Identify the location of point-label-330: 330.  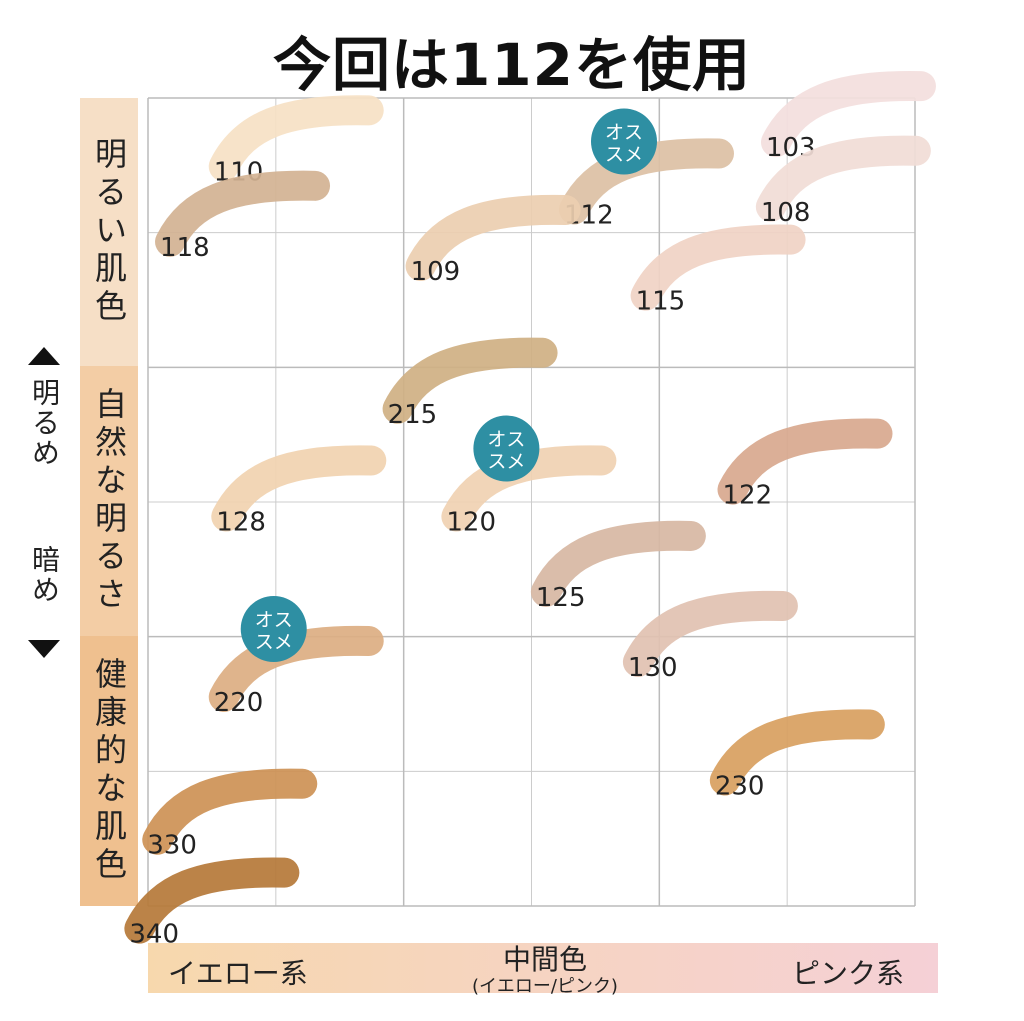
(172, 846).